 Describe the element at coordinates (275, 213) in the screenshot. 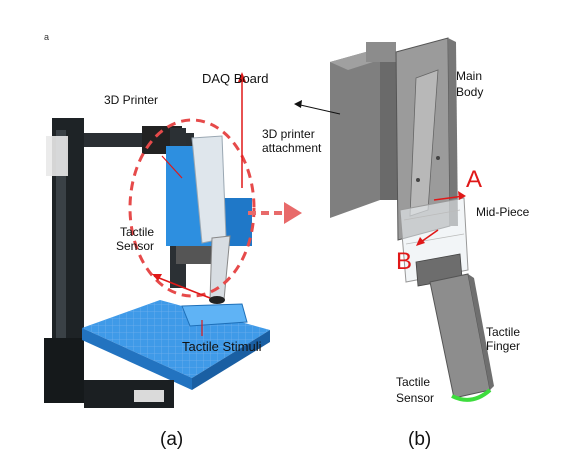

I see `panel-link-arrow` at that location.